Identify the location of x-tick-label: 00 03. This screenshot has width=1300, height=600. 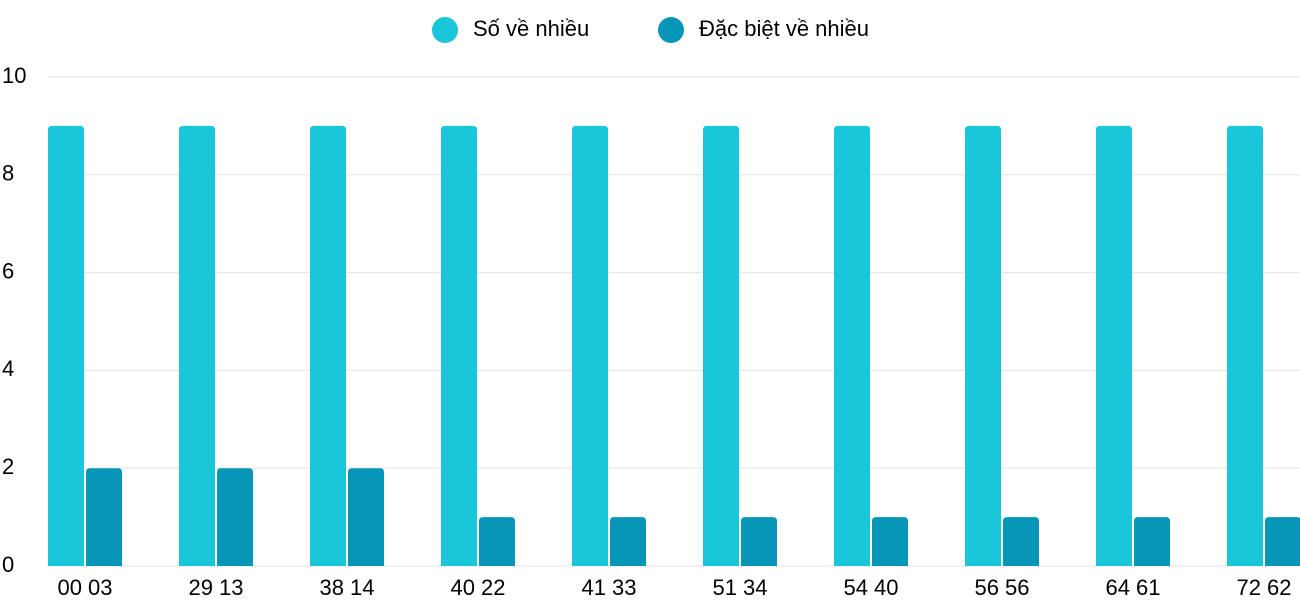
(84, 587).